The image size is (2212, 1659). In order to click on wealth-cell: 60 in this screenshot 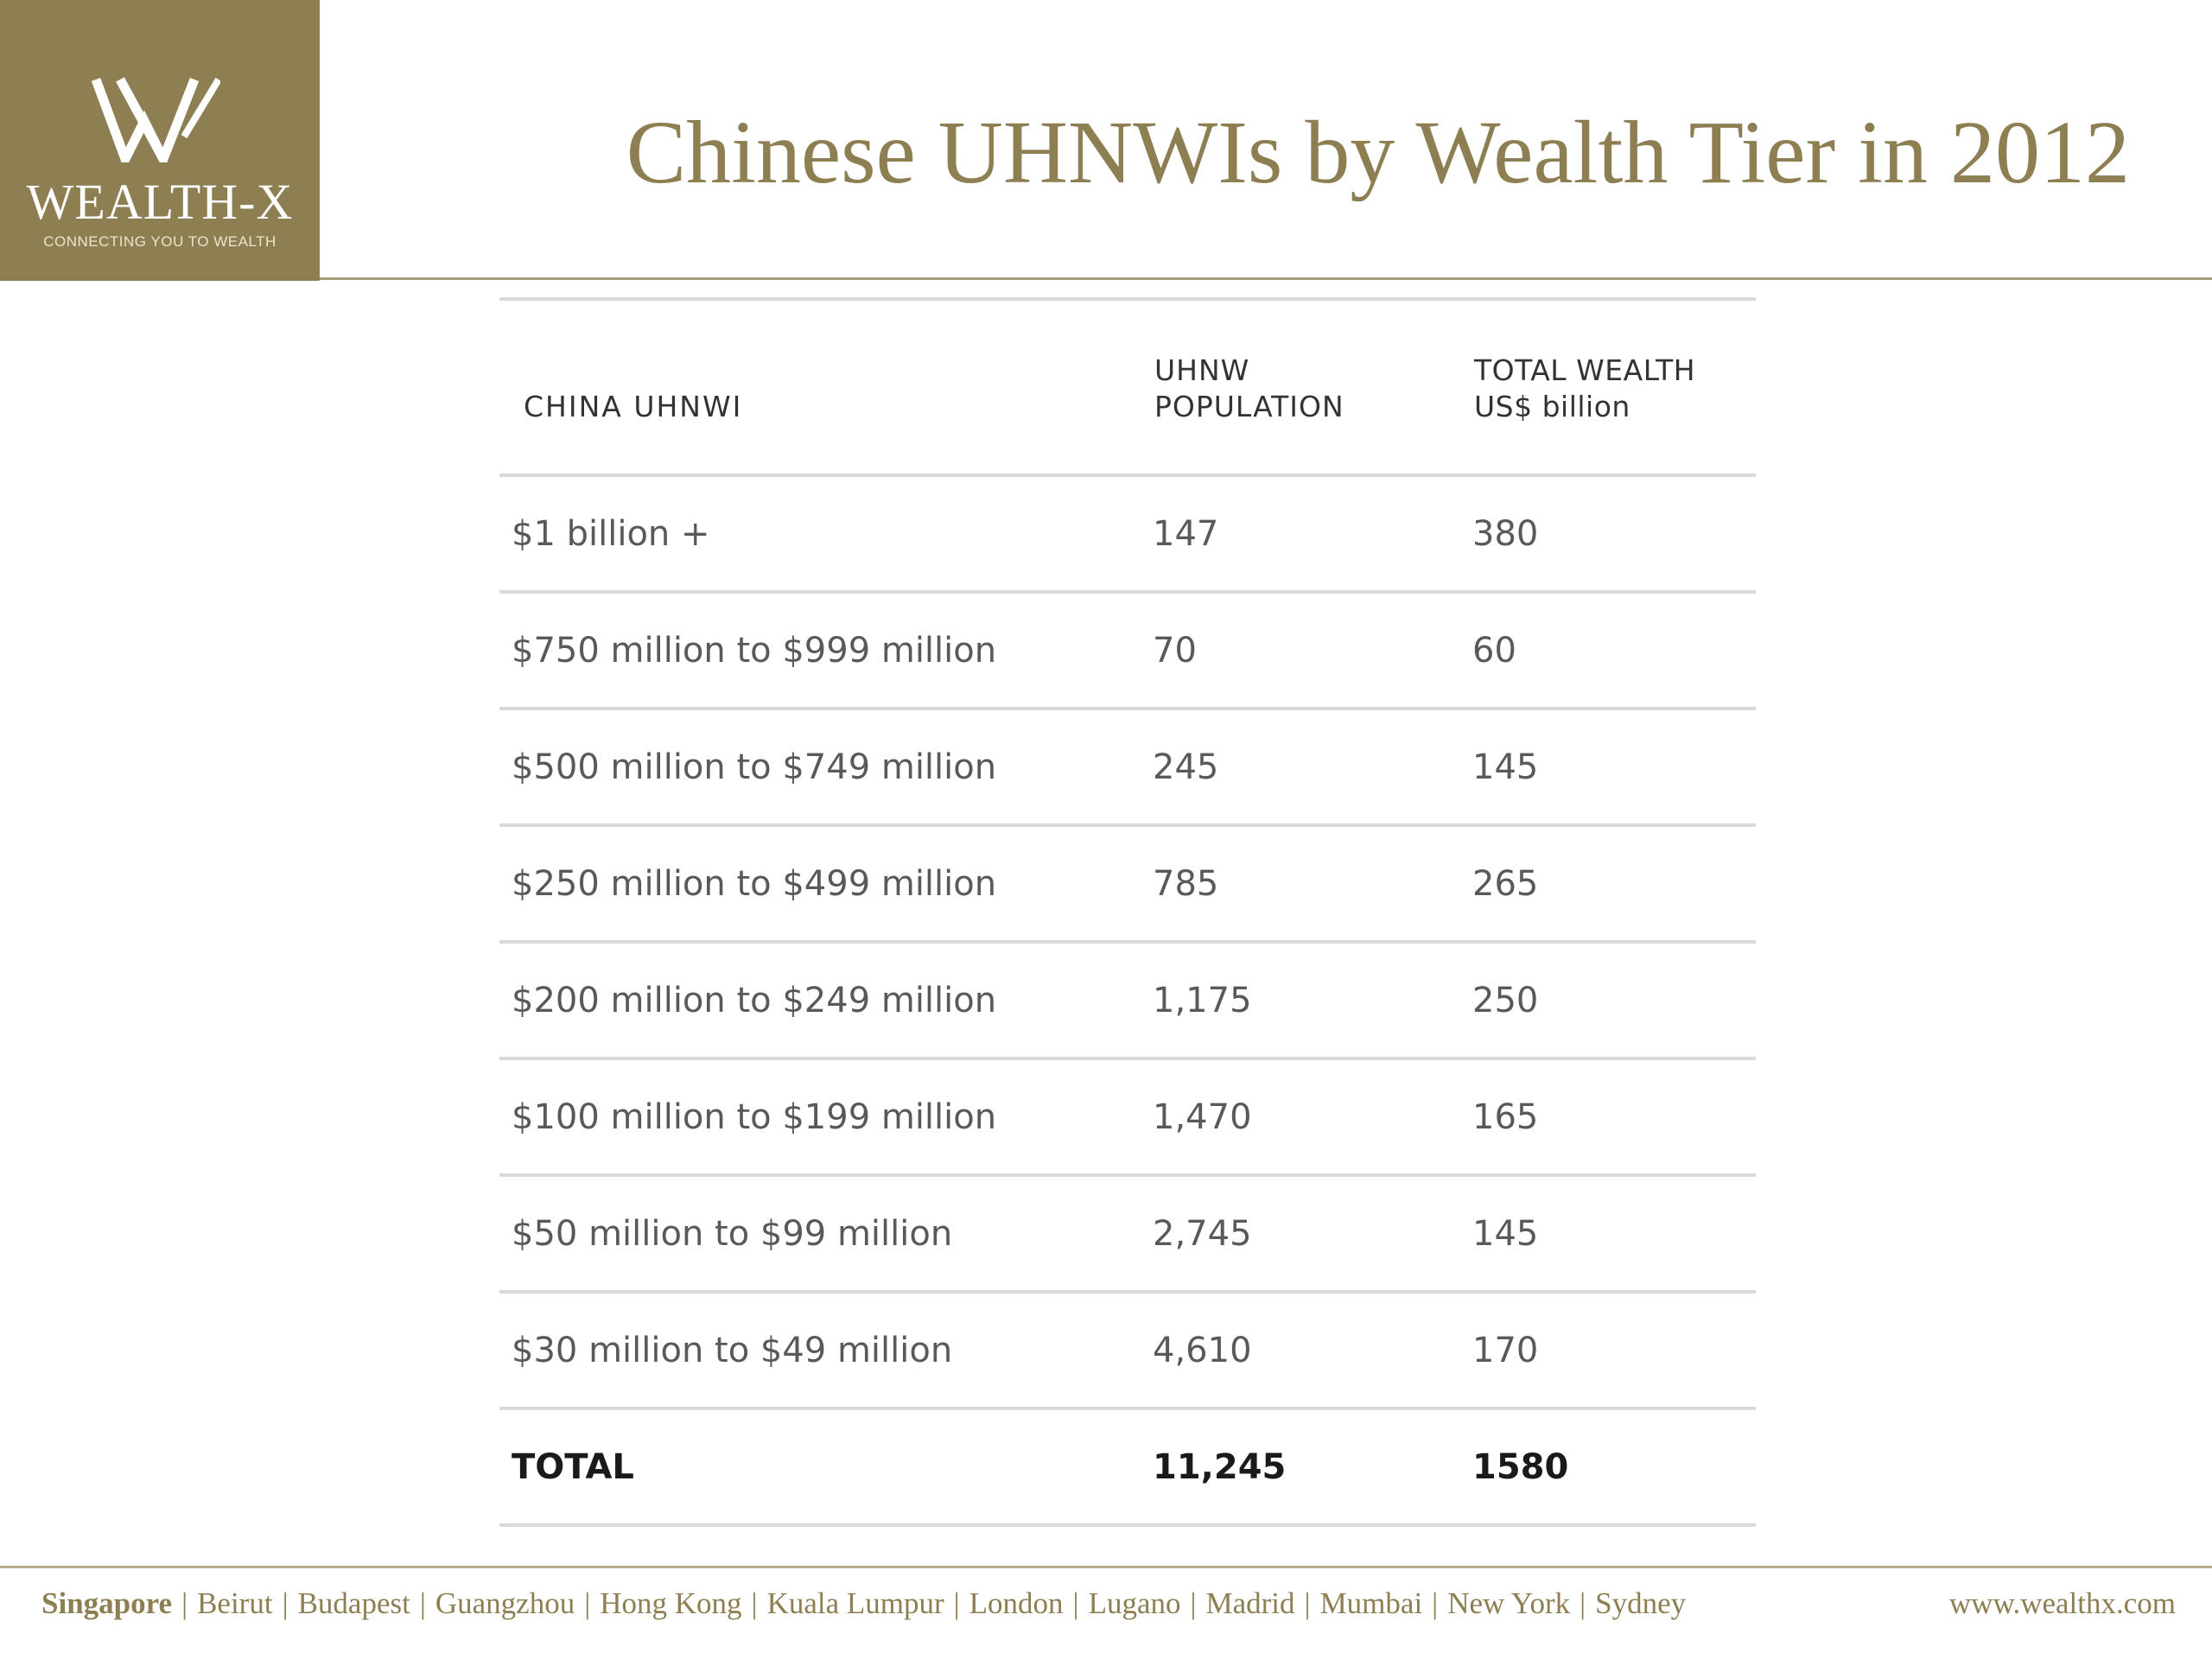, I will do `click(1494, 651)`.